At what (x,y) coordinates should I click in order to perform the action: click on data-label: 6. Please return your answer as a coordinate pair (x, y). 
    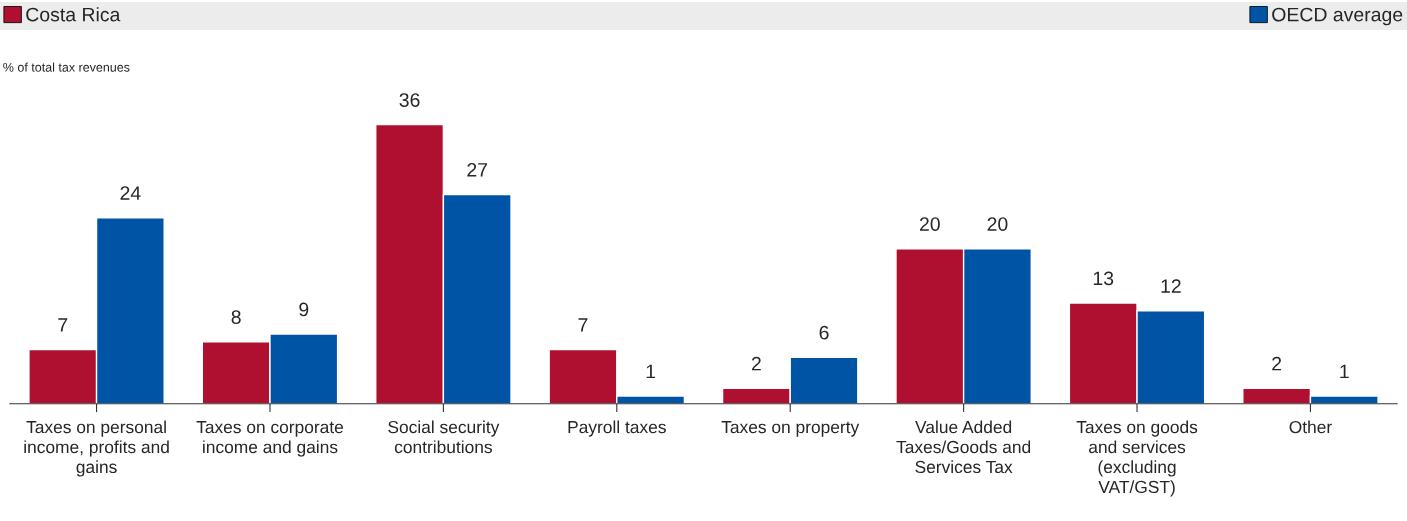
    Looking at the image, I should click on (824, 332).